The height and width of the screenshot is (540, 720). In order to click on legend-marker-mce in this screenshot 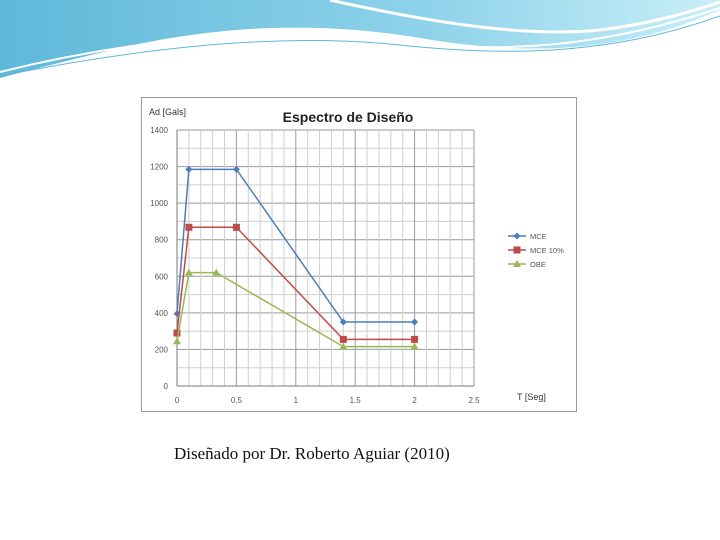, I will do `click(517, 236)`.